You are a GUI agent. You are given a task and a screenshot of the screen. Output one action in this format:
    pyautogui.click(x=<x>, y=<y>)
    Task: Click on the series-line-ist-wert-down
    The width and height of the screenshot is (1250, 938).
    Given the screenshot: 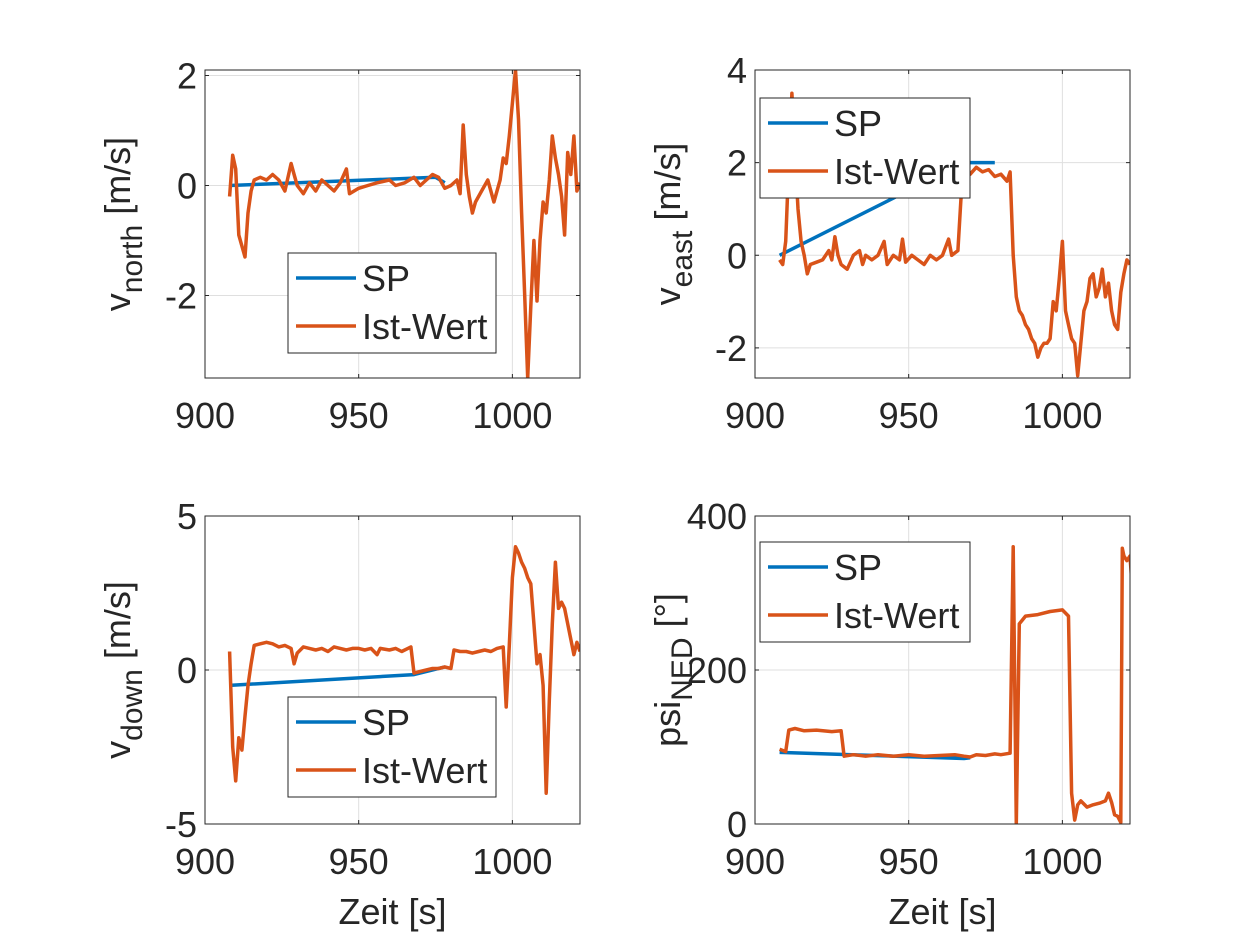 What is the action you would take?
    pyautogui.click(x=403, y=670)
    